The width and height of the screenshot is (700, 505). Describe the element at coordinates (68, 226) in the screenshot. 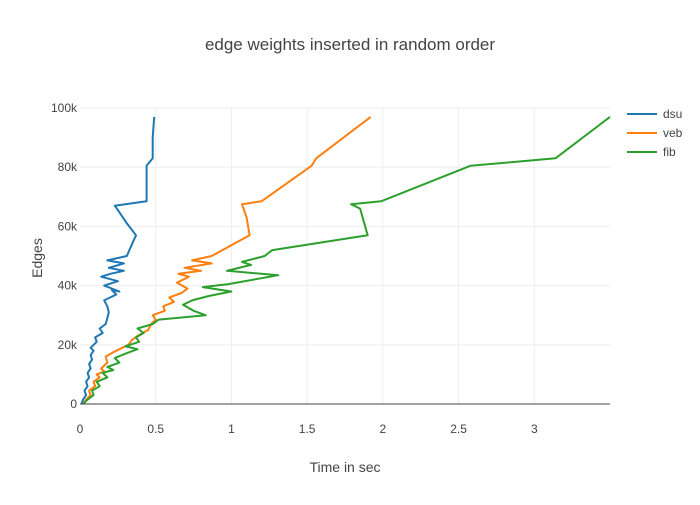

I see `y-tick-label: 60k` at that location.